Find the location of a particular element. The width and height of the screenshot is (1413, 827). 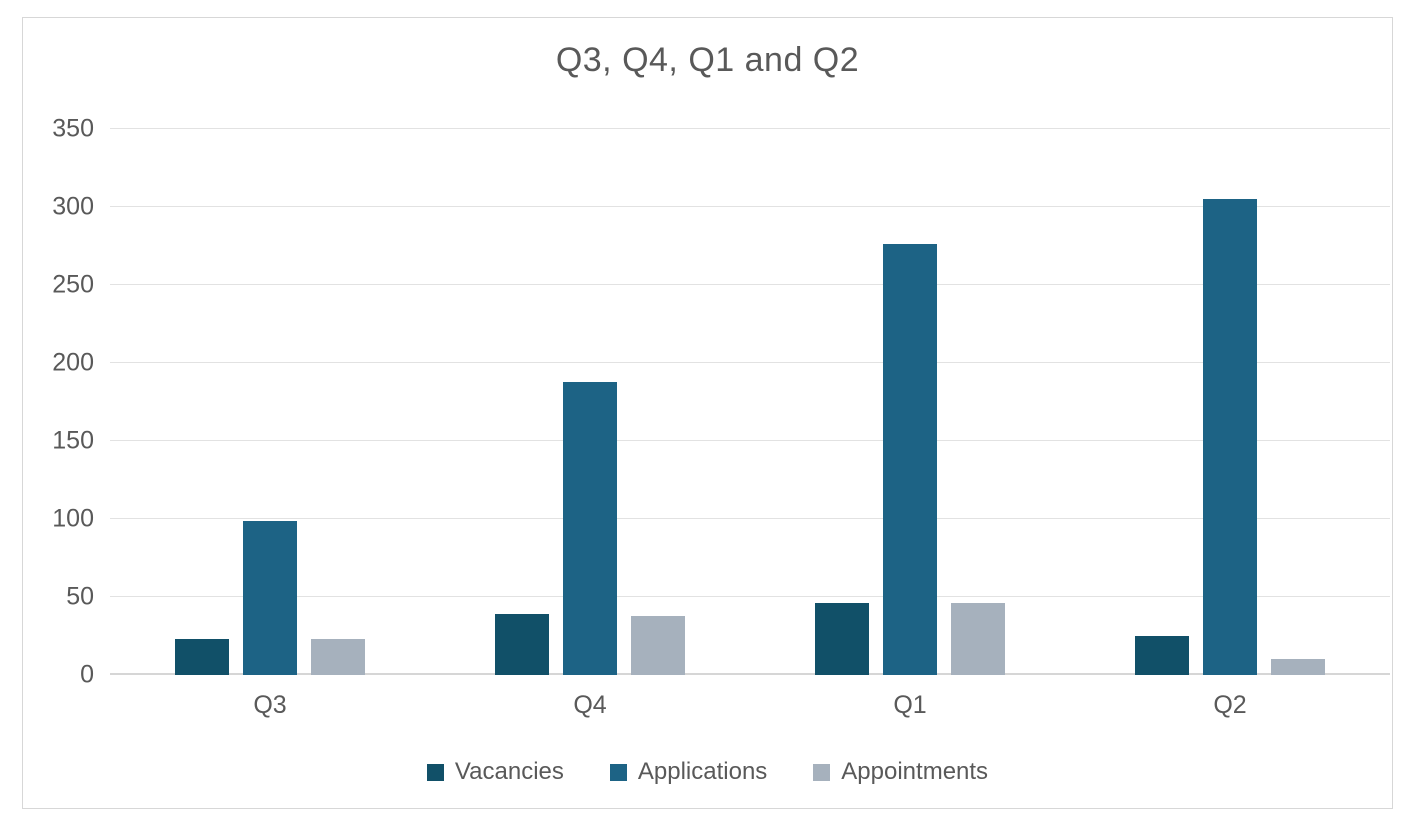

x-axis-label-q4: Q4 is located at coordinates (590, 705).